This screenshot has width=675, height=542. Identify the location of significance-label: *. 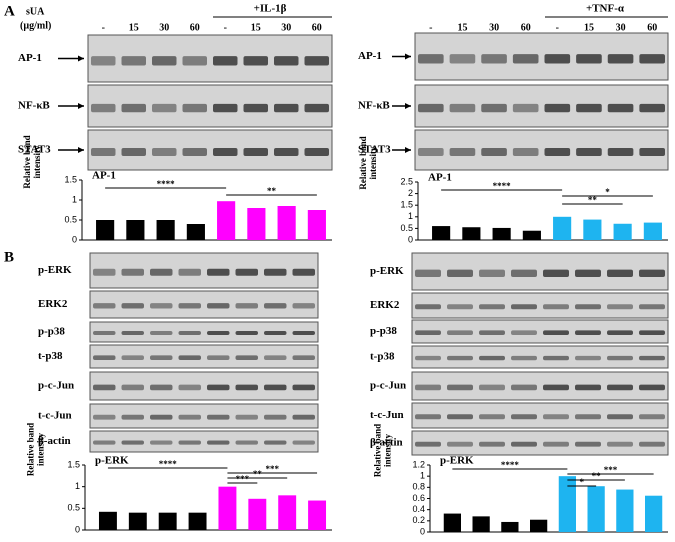
(607, 192).